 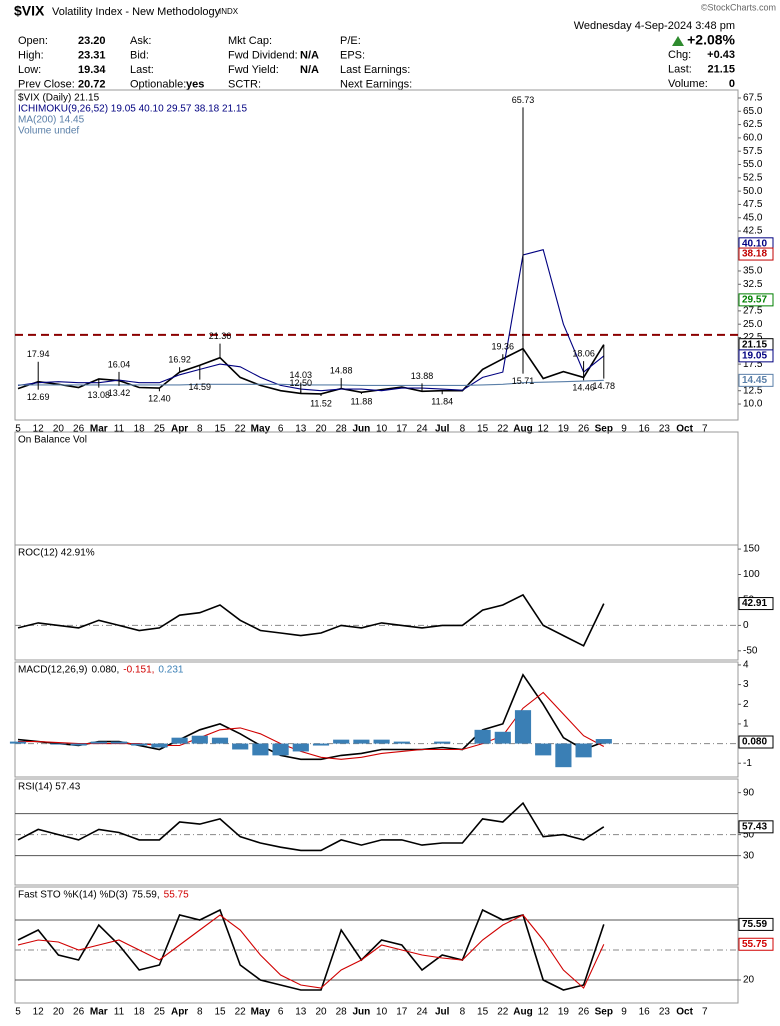 I want to click on x-tick-label: May, so click(x=261, y=429).